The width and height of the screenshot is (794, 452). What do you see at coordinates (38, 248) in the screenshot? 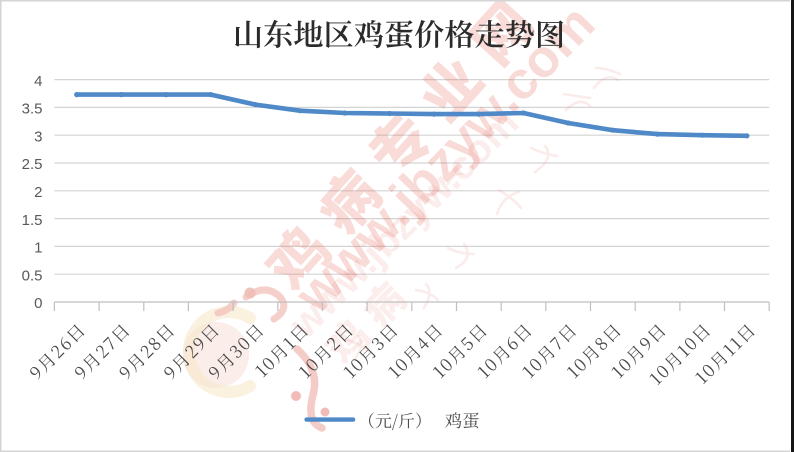
I see `svg-text: 1` at bounding box center [38, 248].